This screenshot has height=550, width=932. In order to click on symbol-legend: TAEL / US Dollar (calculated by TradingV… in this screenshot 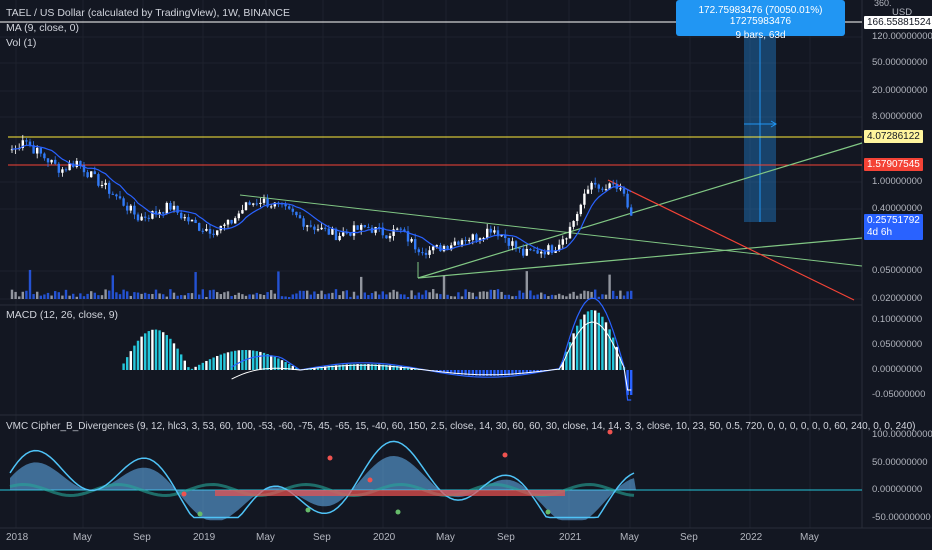, I will do `click(148, 13)`.